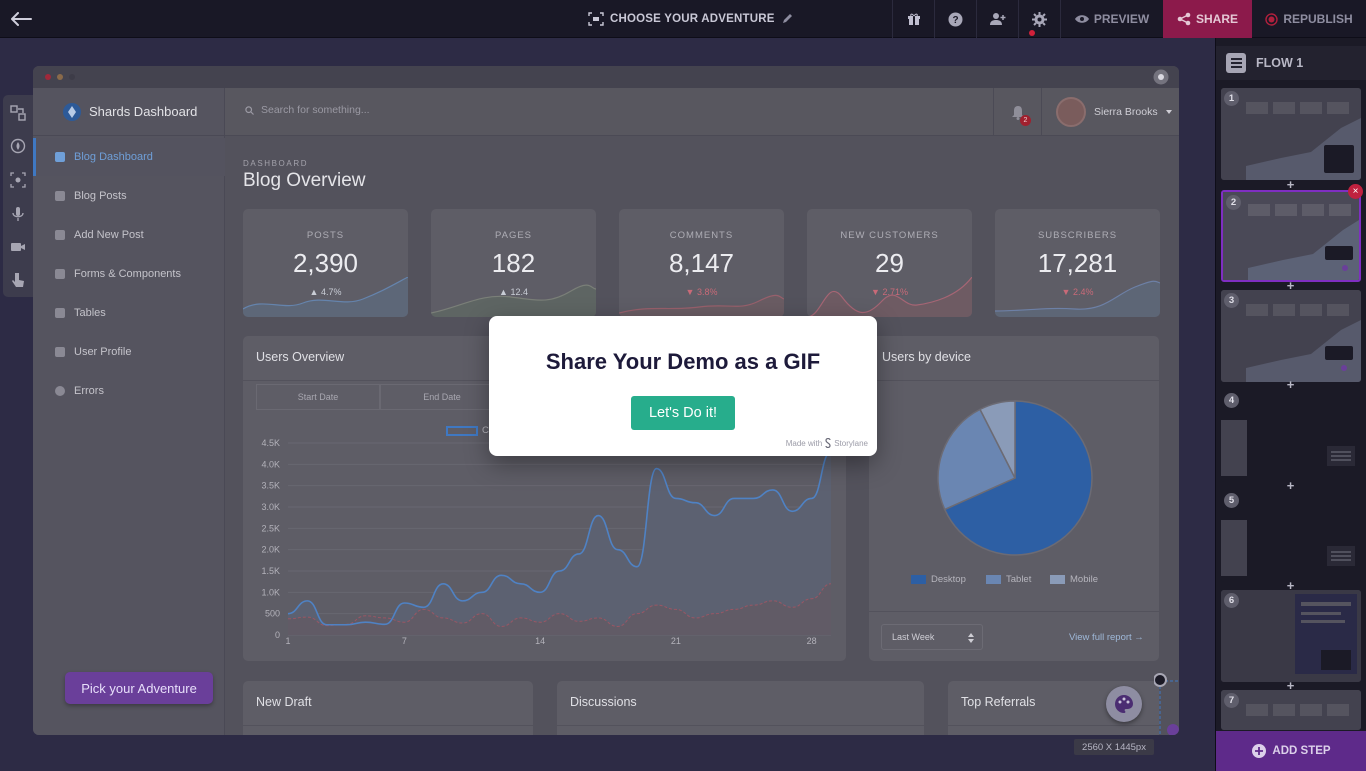  Describe the element at coordinates (1291, 536) in the screenshot. I see `step-thumbnail-5: 5` at that location.